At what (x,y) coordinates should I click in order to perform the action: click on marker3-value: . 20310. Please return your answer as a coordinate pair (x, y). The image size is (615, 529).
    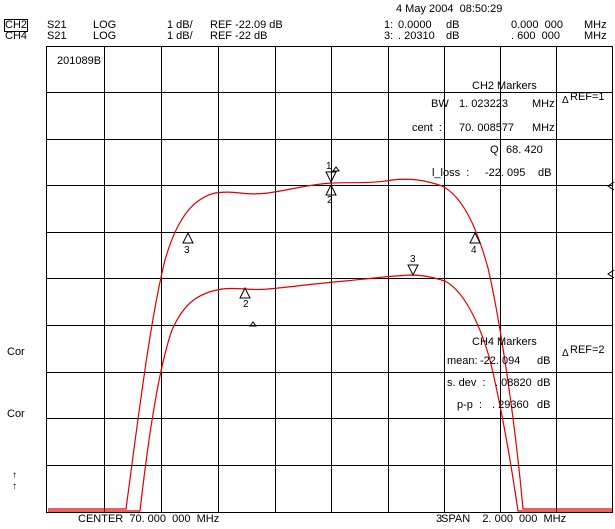
    Looking at the image, I should click on (416, 36).